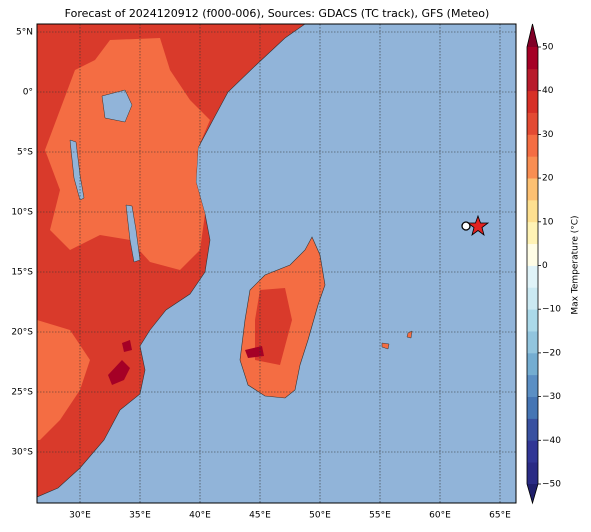  What do you see at coordinates (548, 48) in the screenshot?
I see `colorbar-tick-label: 50` at bounding box center [548, 48].